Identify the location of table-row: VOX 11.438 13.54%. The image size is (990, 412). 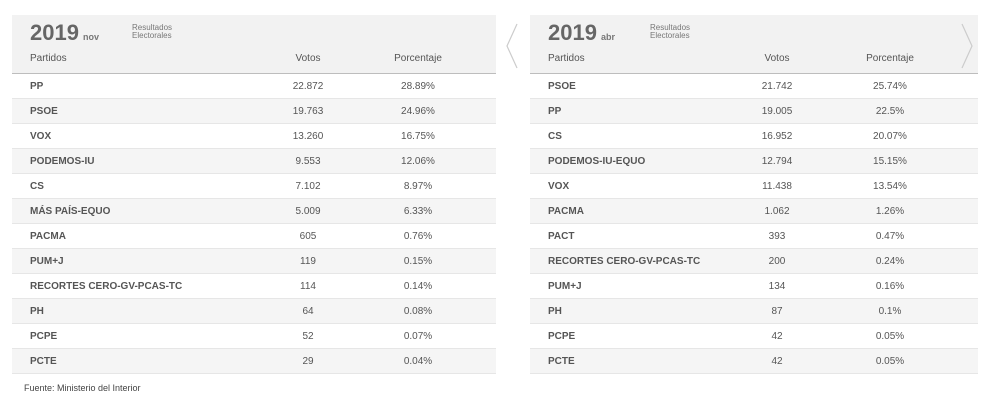
(754, 186).